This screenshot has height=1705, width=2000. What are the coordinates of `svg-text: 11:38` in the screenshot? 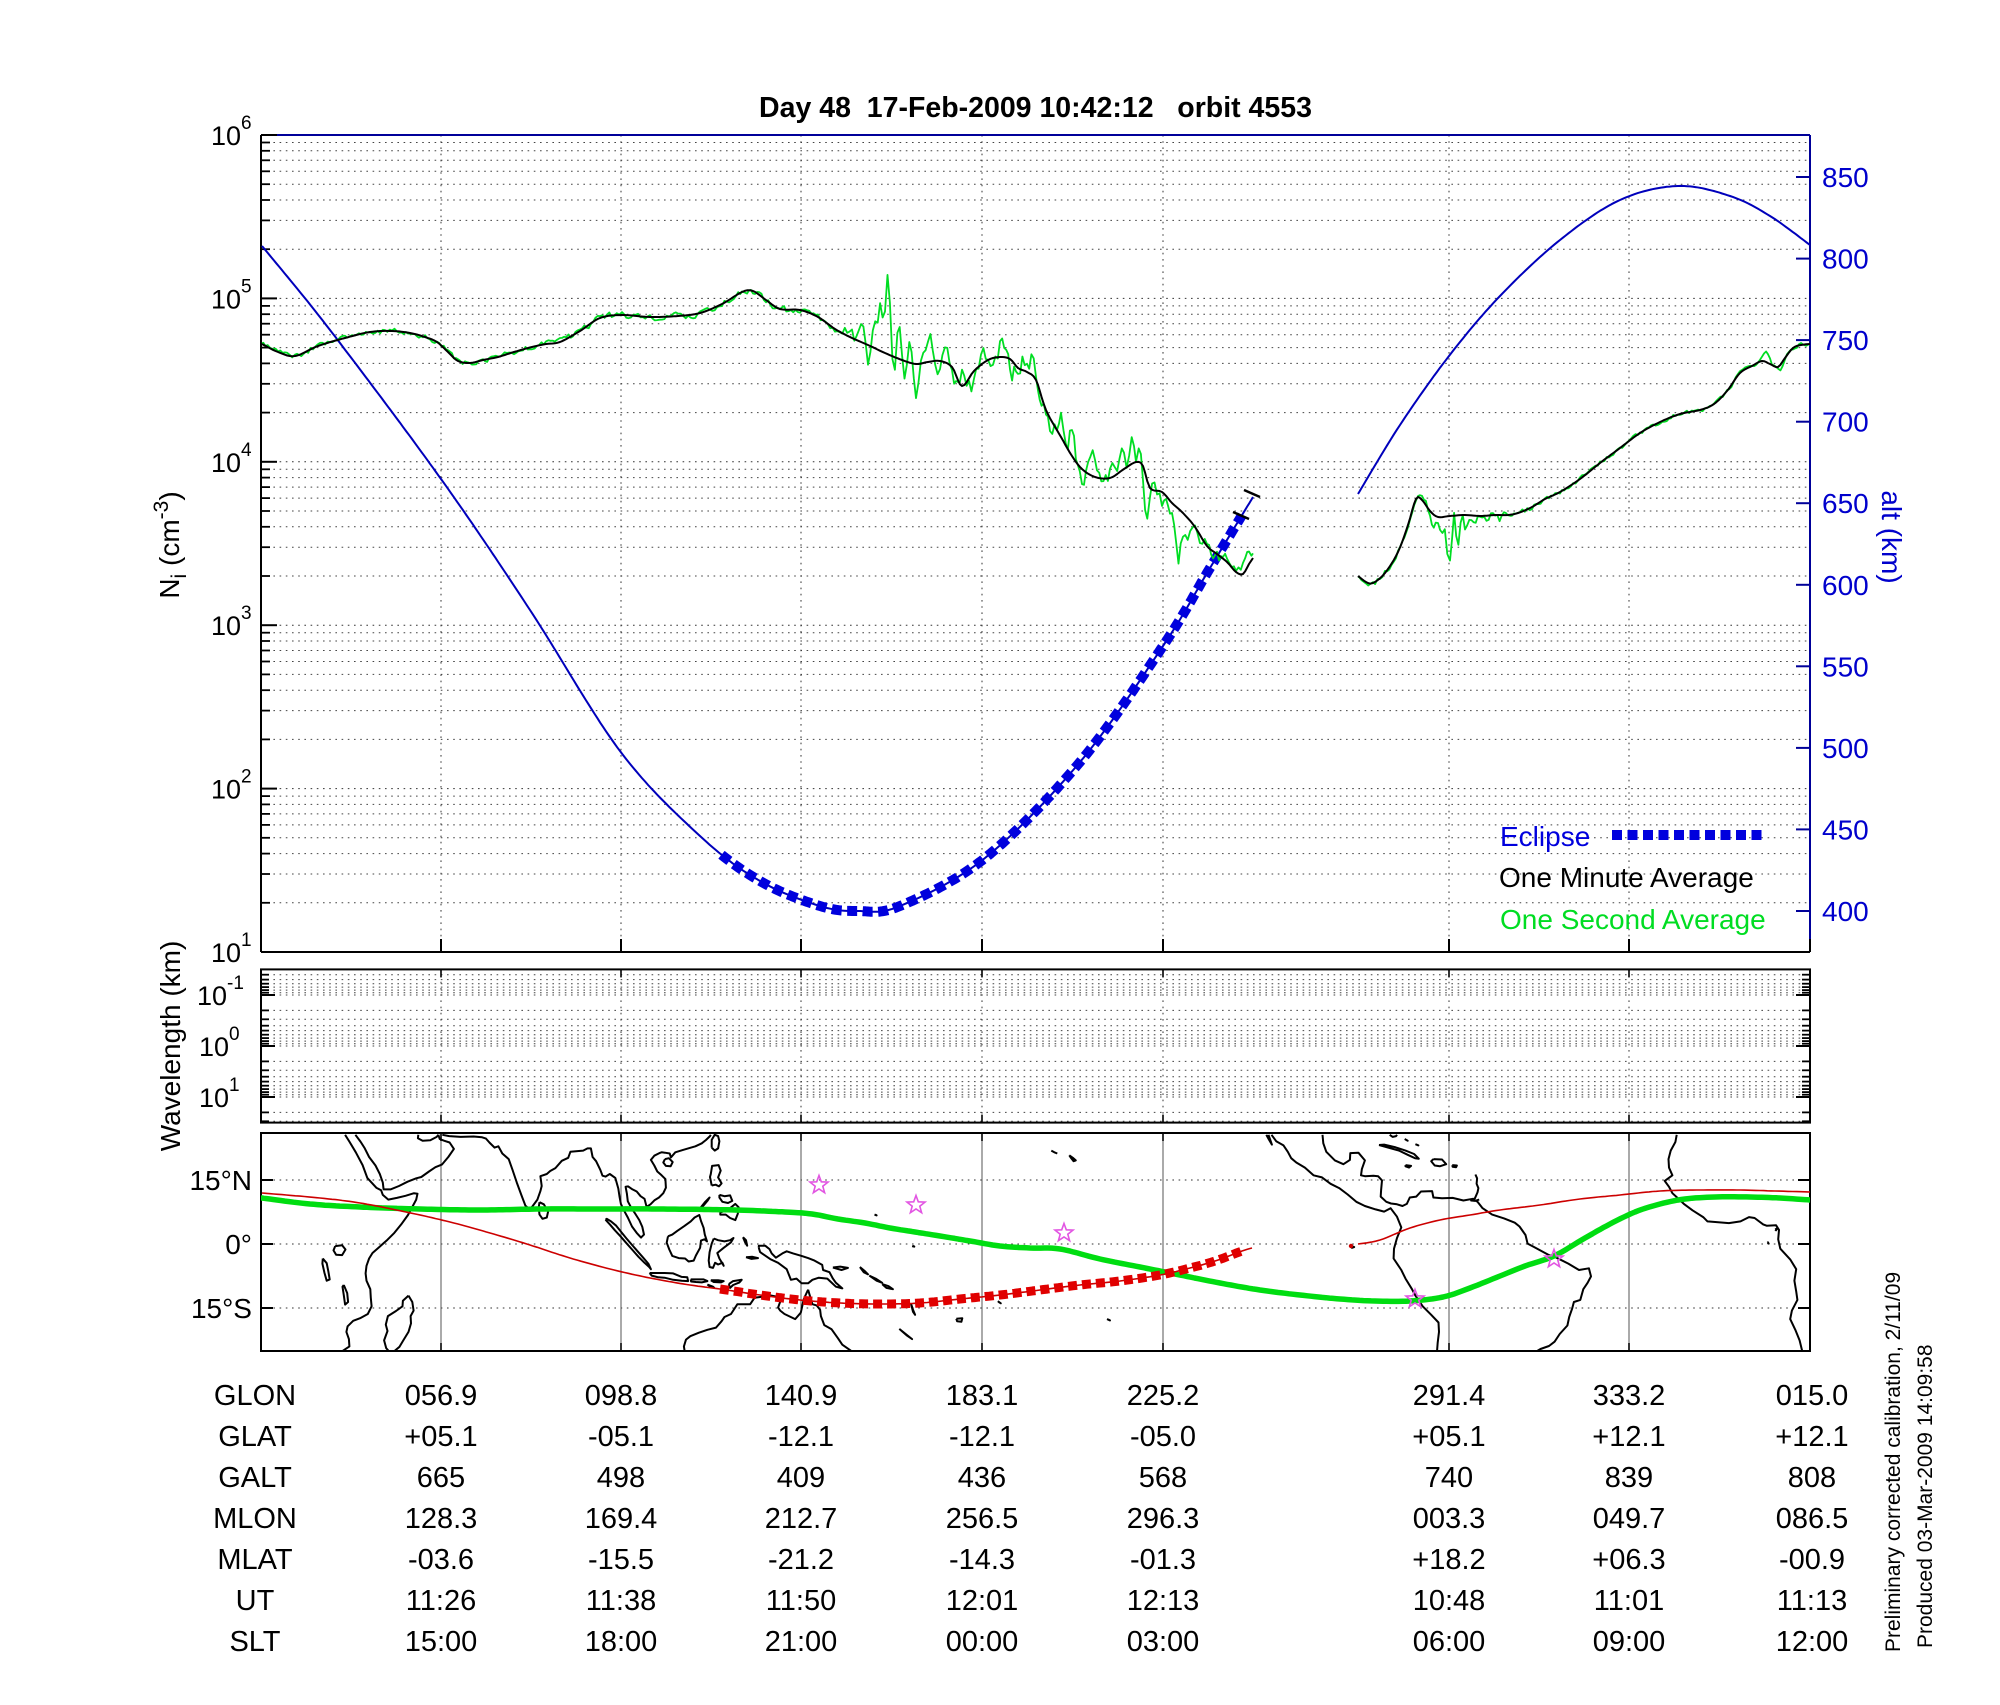 It's located at (621, 1601).